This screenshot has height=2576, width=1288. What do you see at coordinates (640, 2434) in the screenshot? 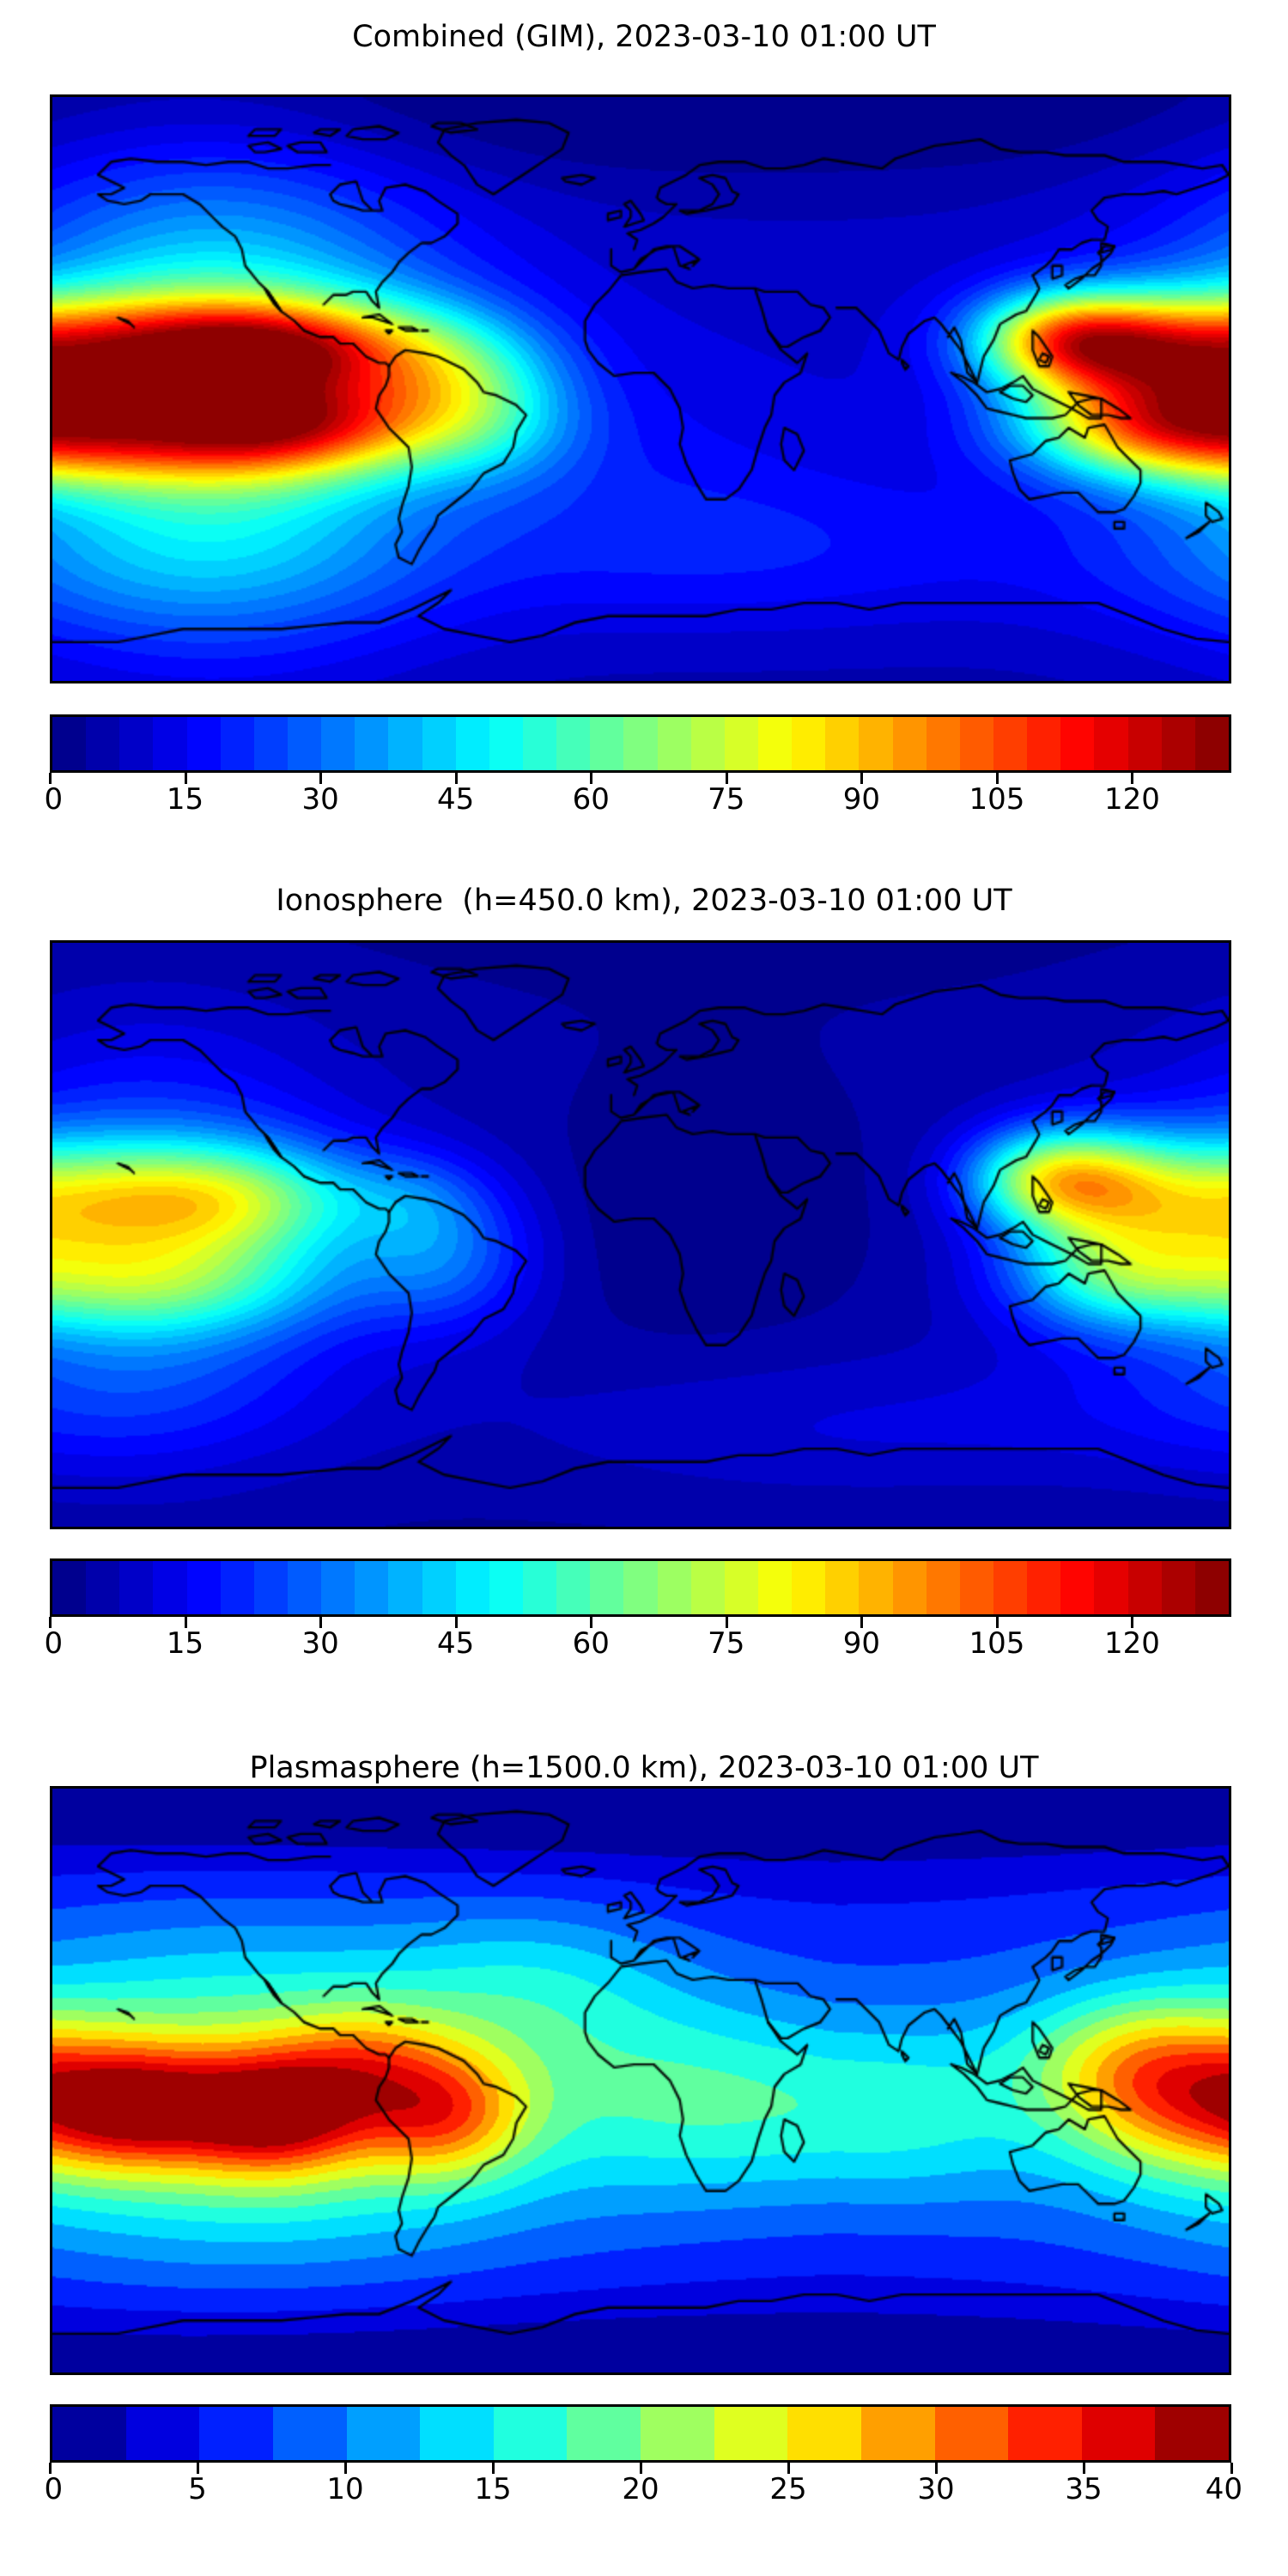
I see `colorbar-plasmasphere` at bounding box center [640, 2434].